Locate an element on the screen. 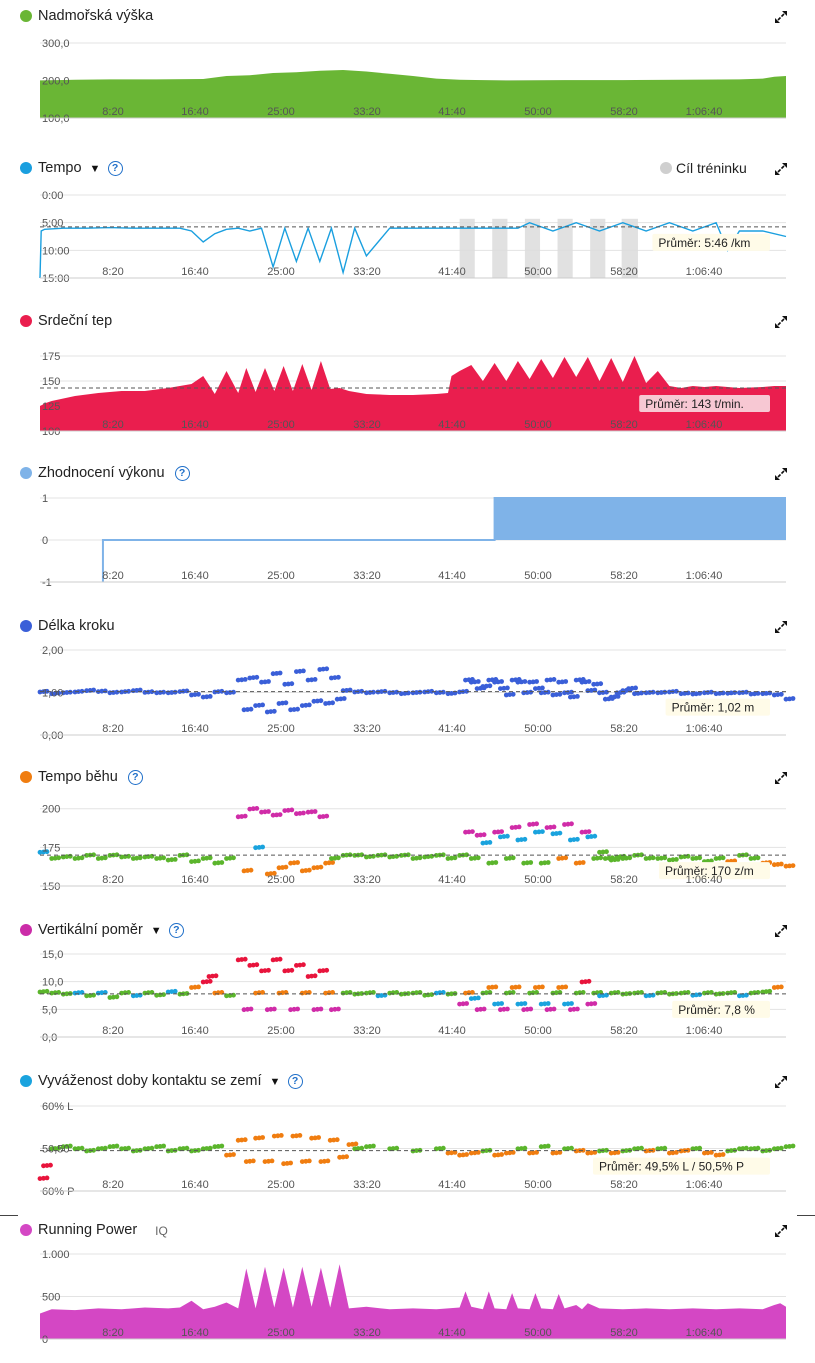 This screenshot has width=815, height=1363. y-tick-label: 15:00 is located at coordinates (56, 279).